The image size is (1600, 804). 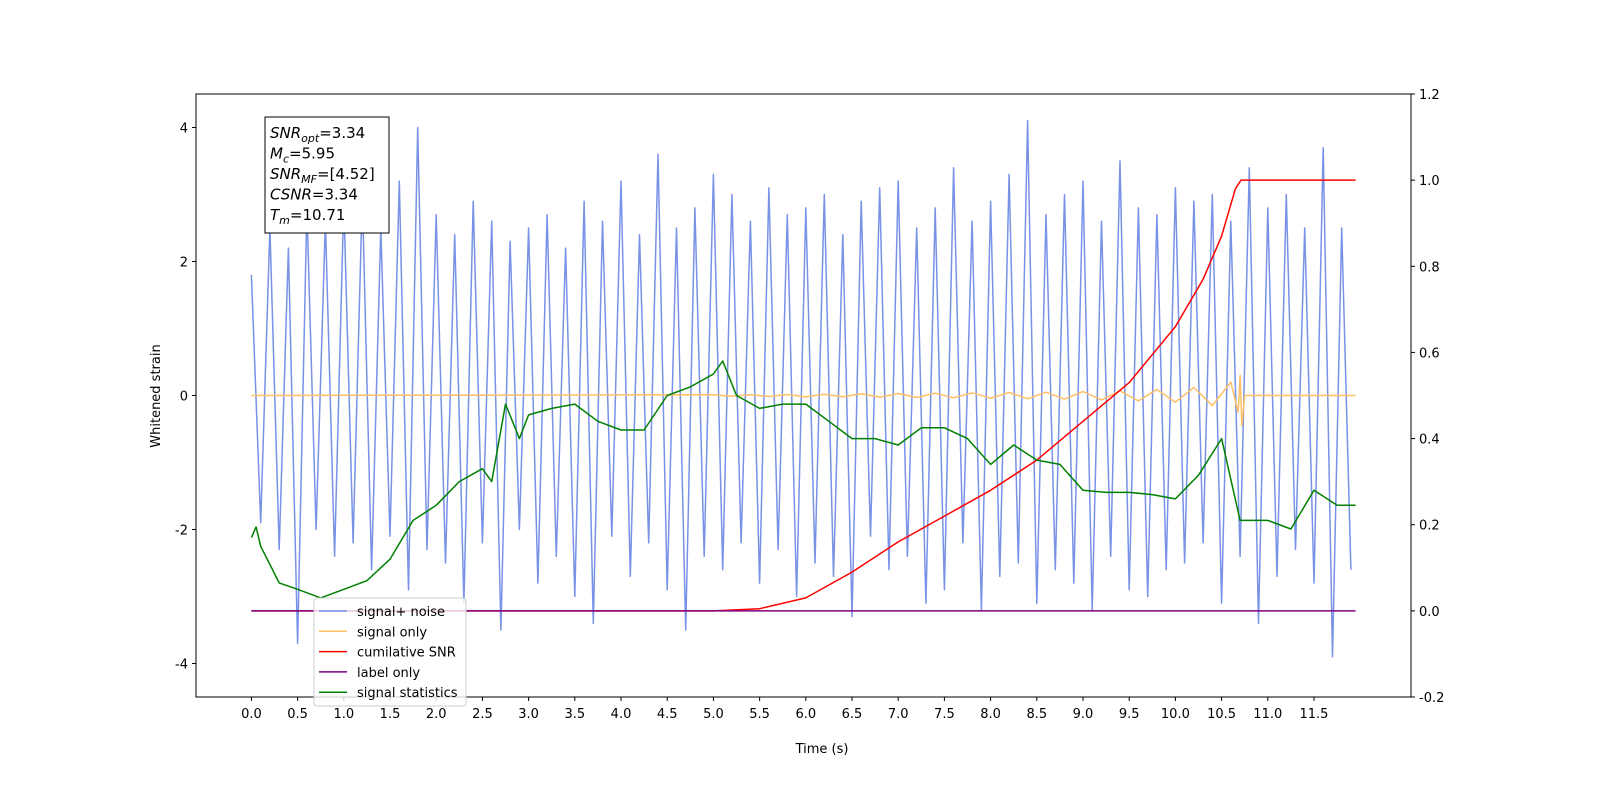 What do you see at coordinates (309, 179) in the screenshot?
I see `subscript: MF` at bounding box center [309, 179].